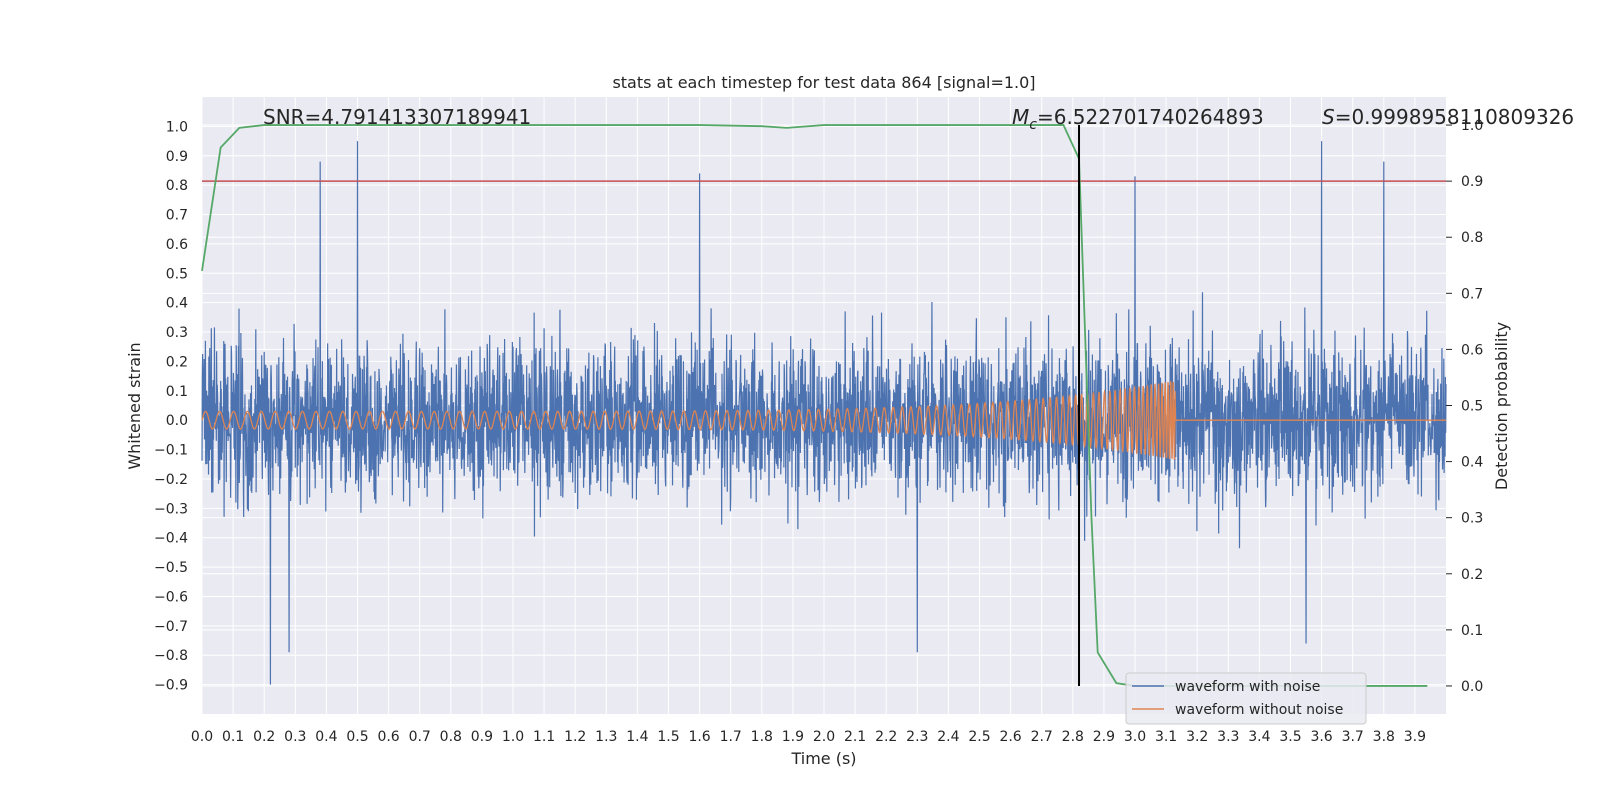 This screenshot has height=800, width=1600. Describe the element at coordinates (668, 737) in the screenshot. I see `x-tick-label: 1.5` at that location.